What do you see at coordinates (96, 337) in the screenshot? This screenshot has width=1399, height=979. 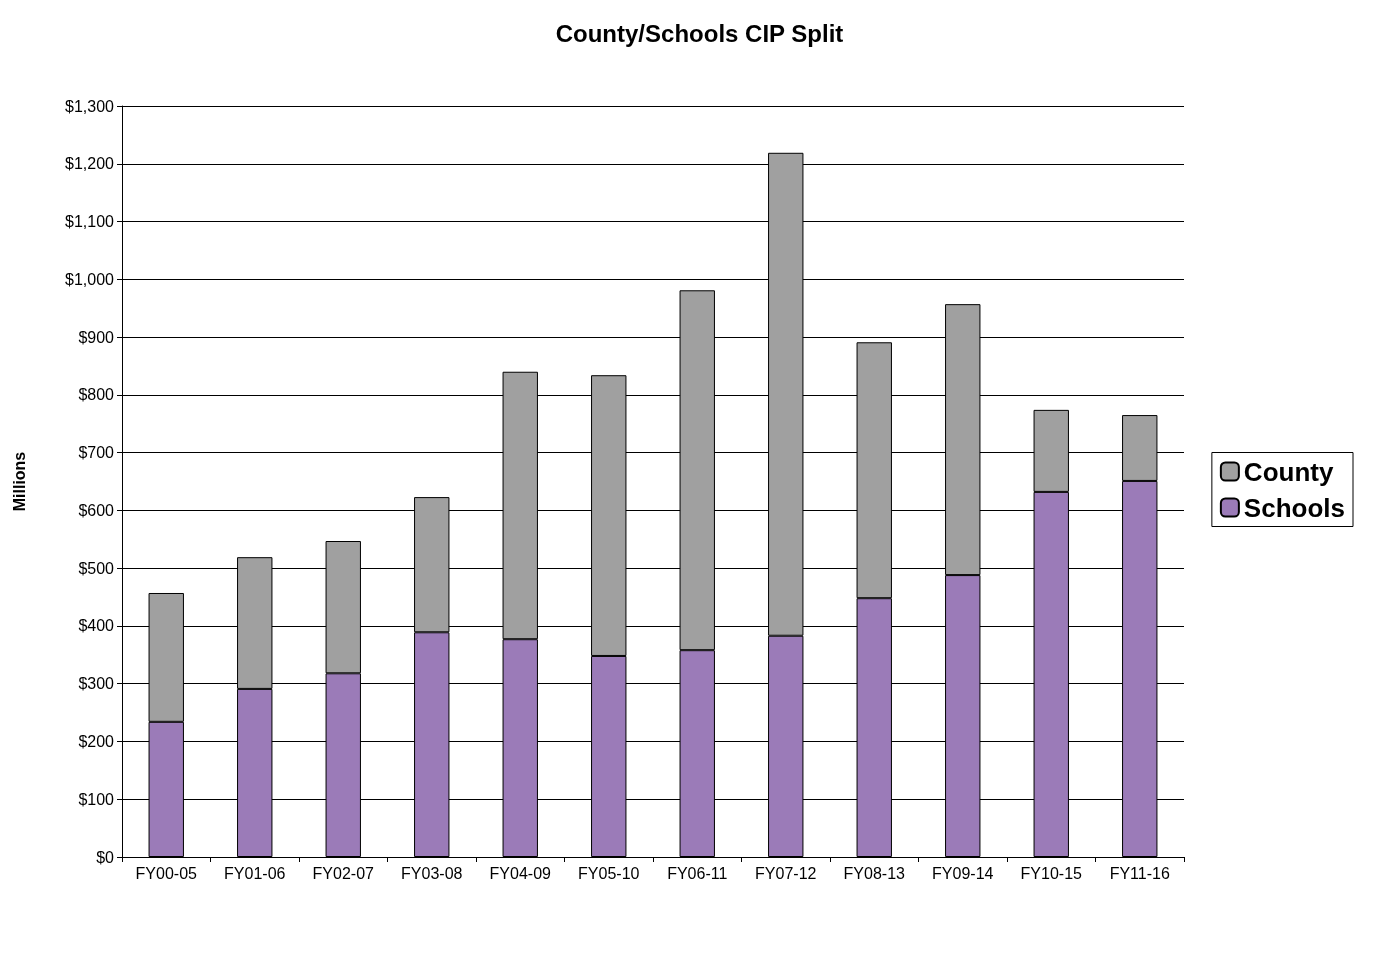 I see `y-tick-label: $900` at bounding box center [96, 337].